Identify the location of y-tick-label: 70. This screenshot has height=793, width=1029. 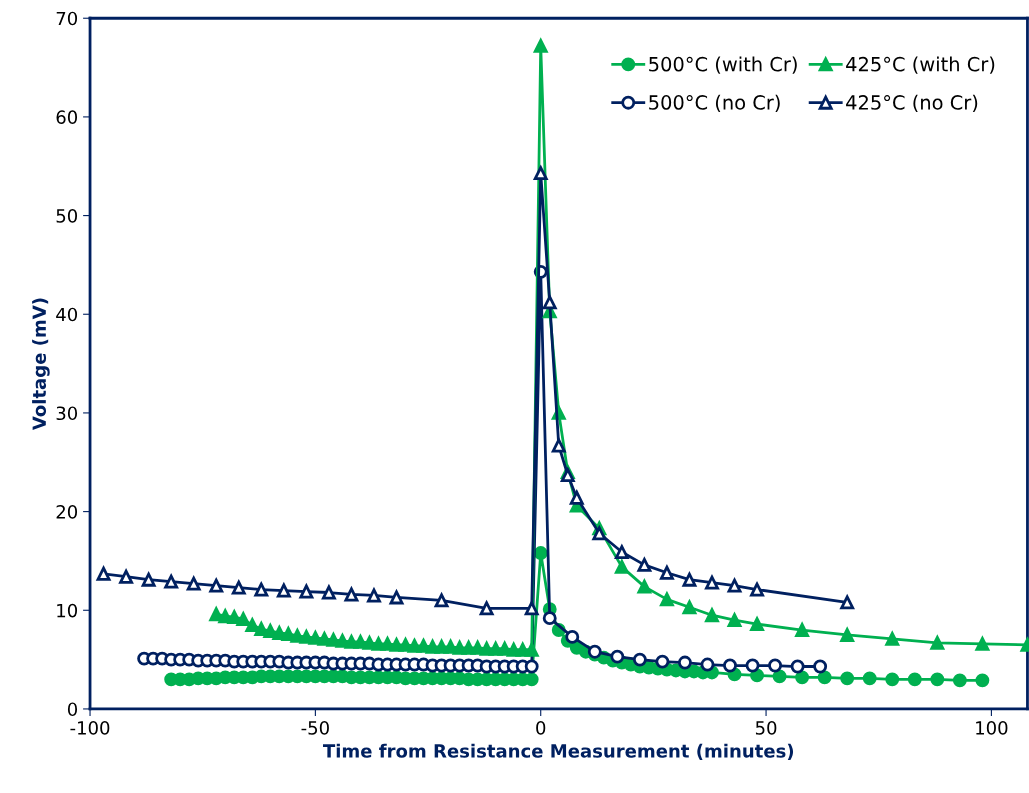
(67, 18).